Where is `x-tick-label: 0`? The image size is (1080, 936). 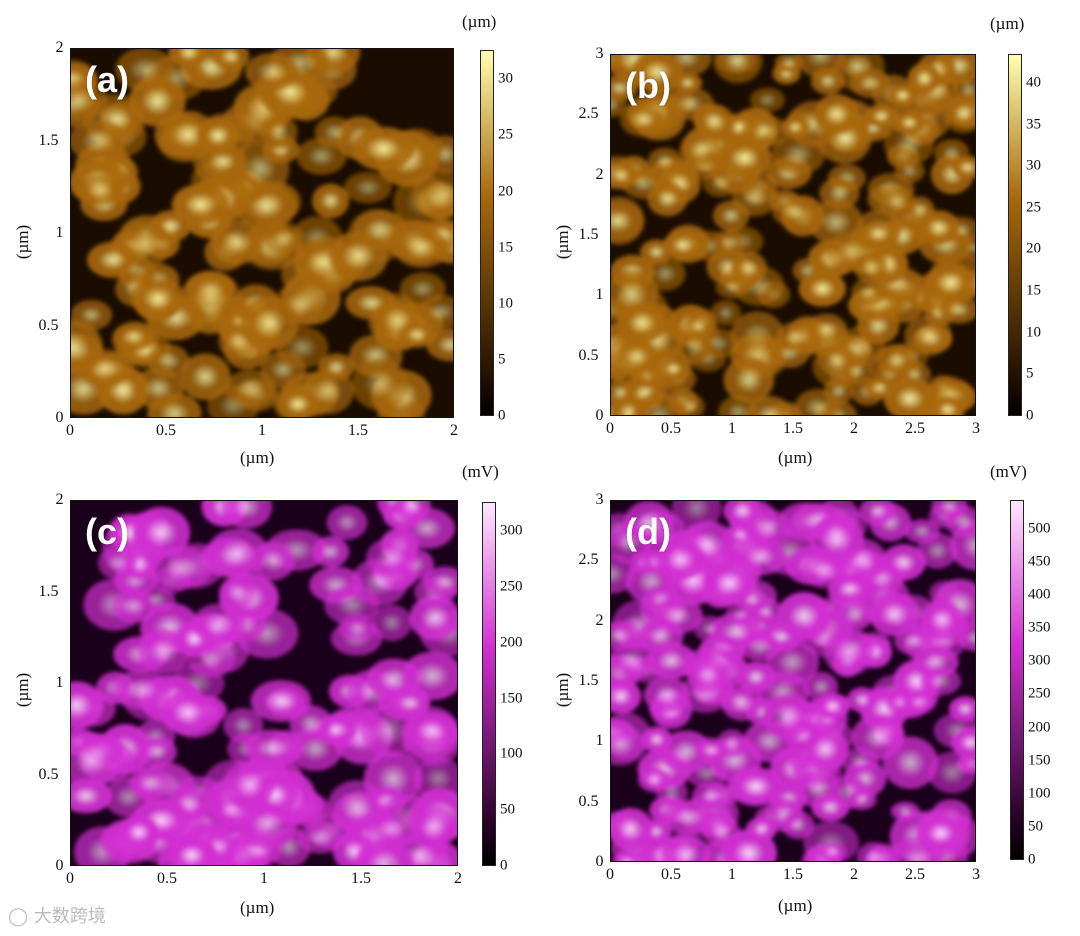 x-tick-label: 0 is located at coordinates (70, 878).